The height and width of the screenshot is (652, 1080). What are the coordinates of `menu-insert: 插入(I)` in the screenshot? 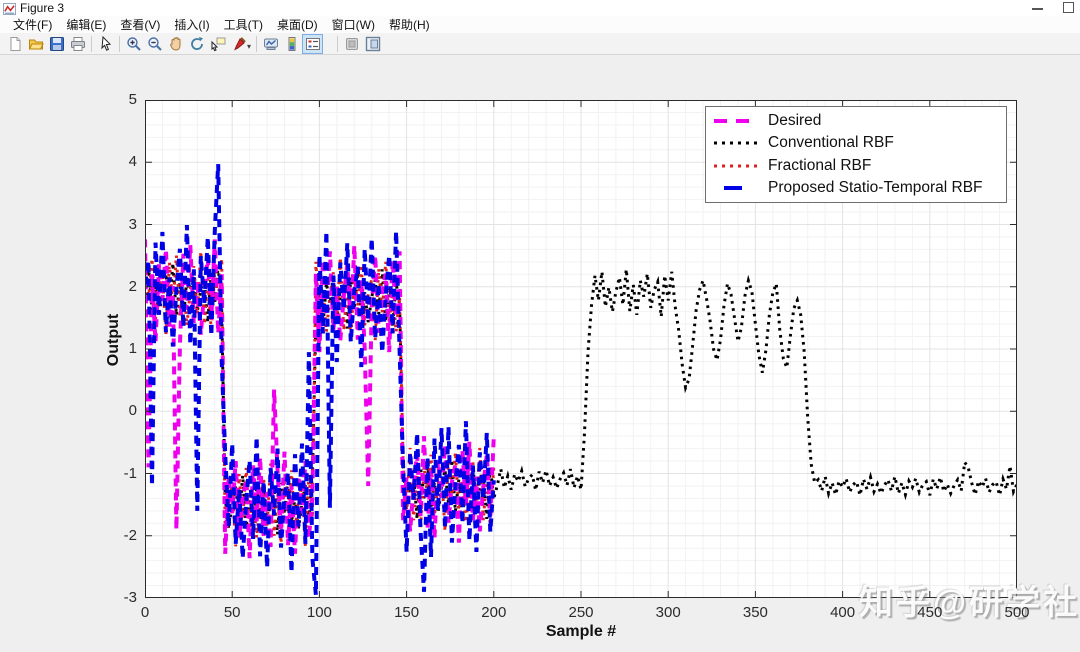 It's located at (192, 25).